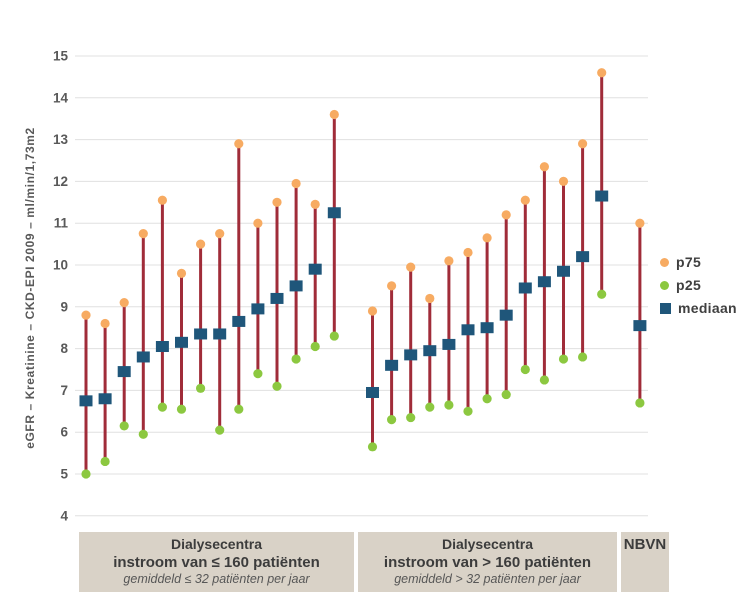 The width and height of the screenshot is (752, 601). Describe the element at coordinates (64, 432) in the screenshot. I see `y-tick-label: 6` at that location.